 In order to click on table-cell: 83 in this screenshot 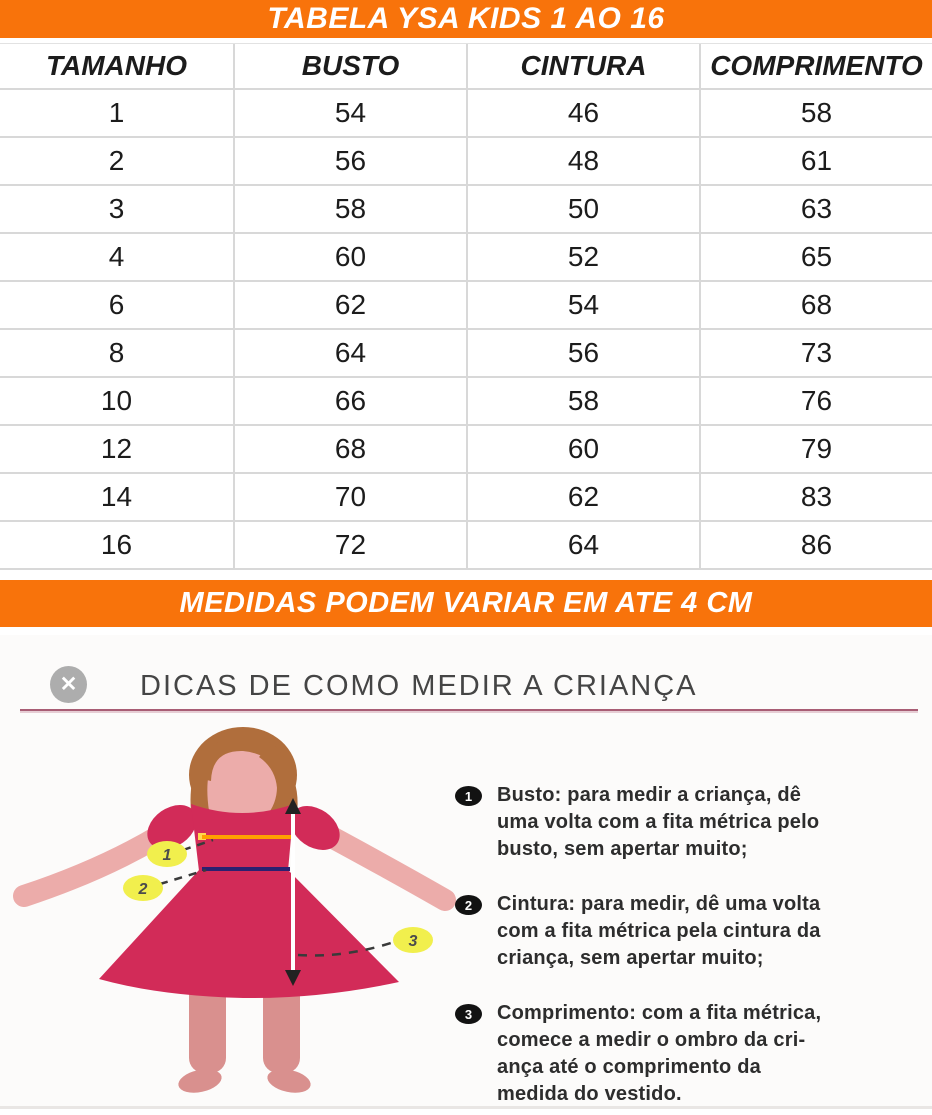, I will do `click(815, 497)`.